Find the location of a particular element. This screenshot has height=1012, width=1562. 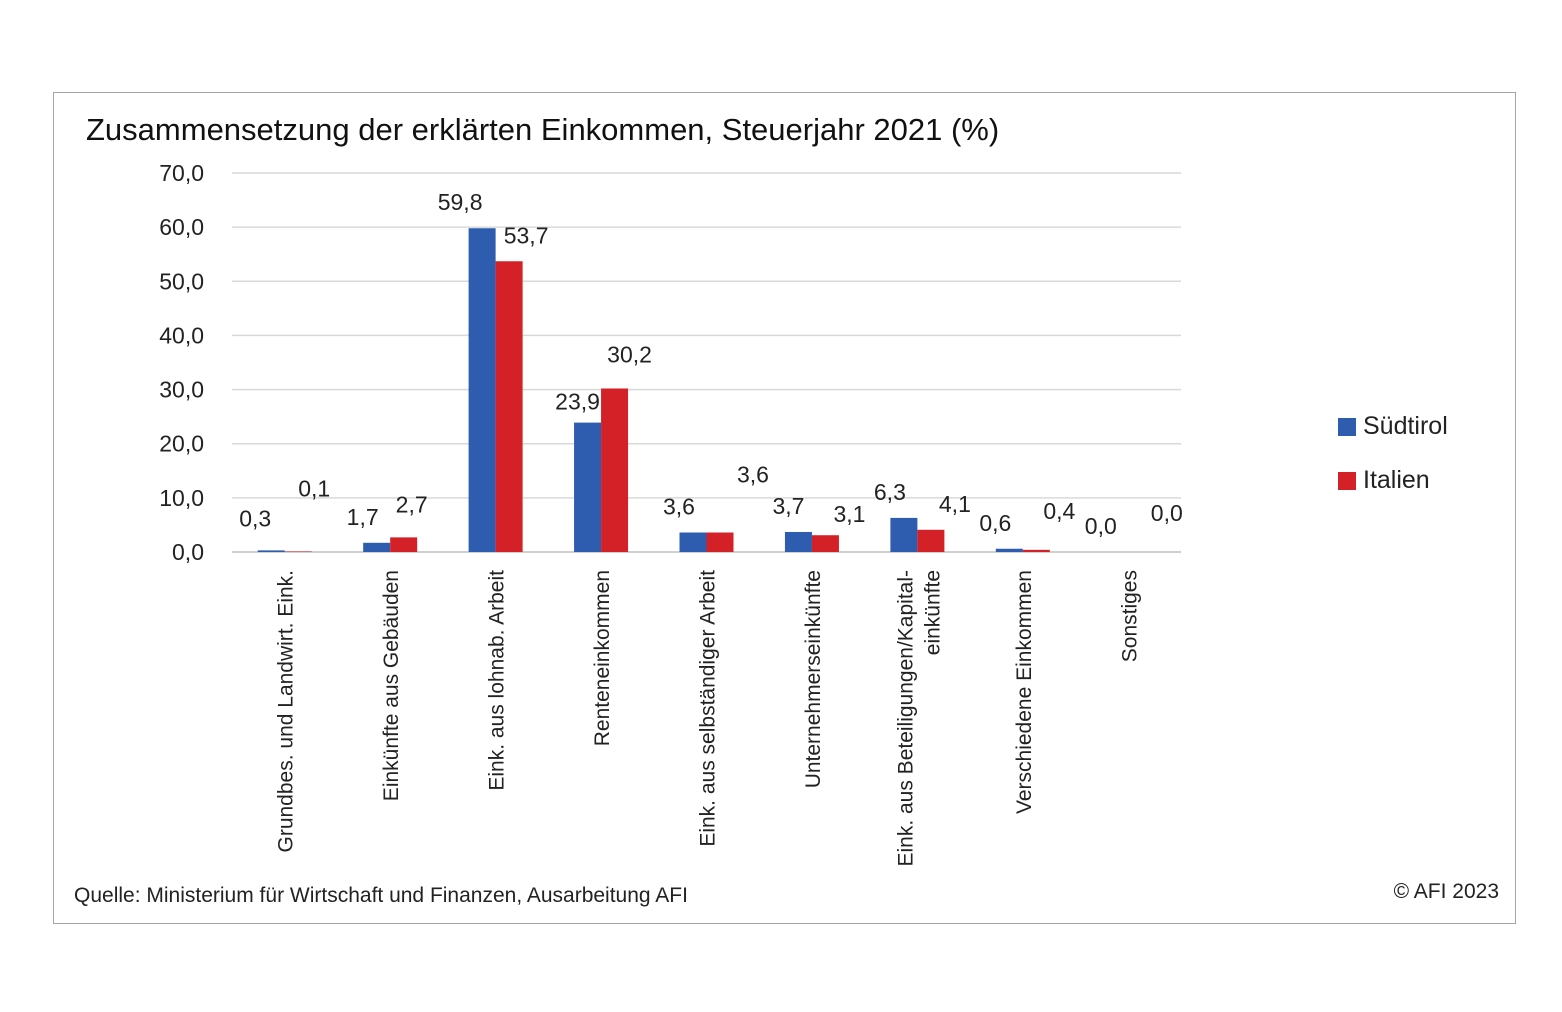

data-label-suedtirol: 1,7 is located at coordinates (363, 517).